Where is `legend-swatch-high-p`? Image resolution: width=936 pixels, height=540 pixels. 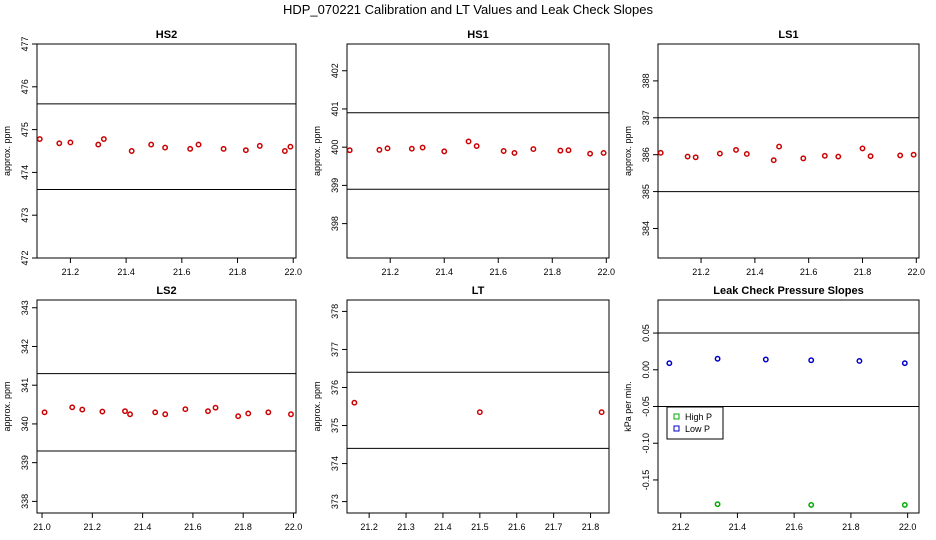
legend-swatch-high-p is located at coordinates (676, 416).